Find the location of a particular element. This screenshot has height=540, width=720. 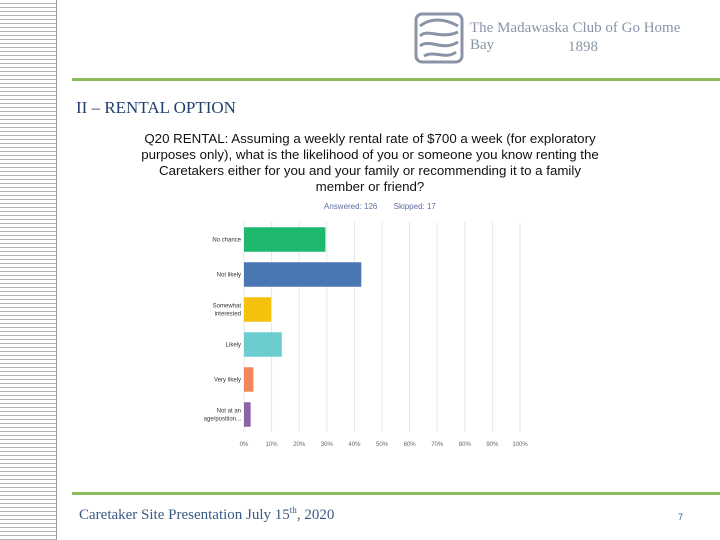

category-label: Not likely is located at coordinates (229, 276).